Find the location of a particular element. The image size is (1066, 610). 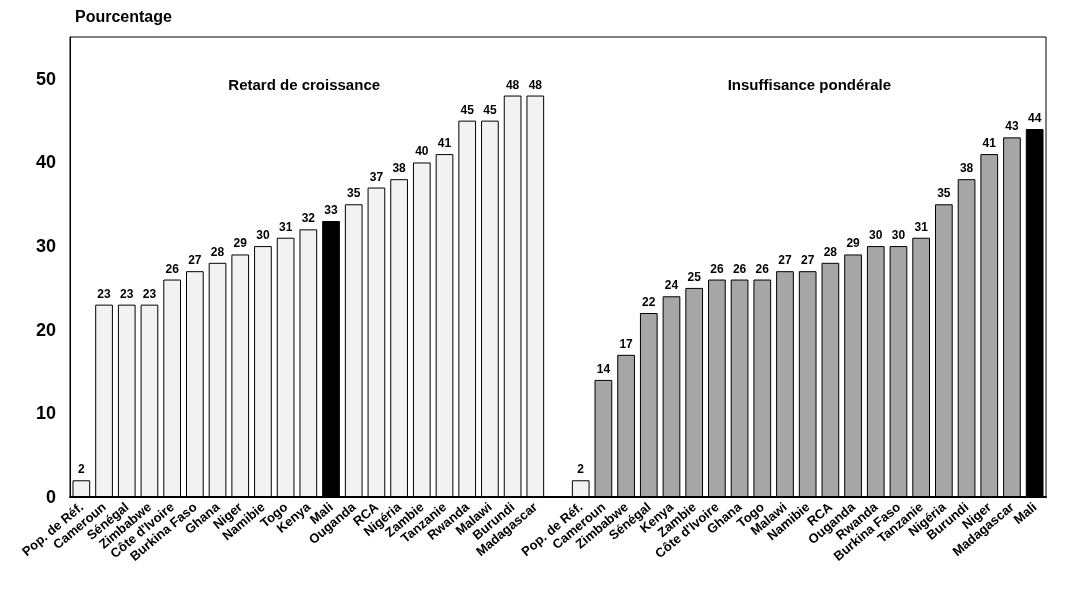

y-tick-label: 30 is located at coordinates (45, 246).